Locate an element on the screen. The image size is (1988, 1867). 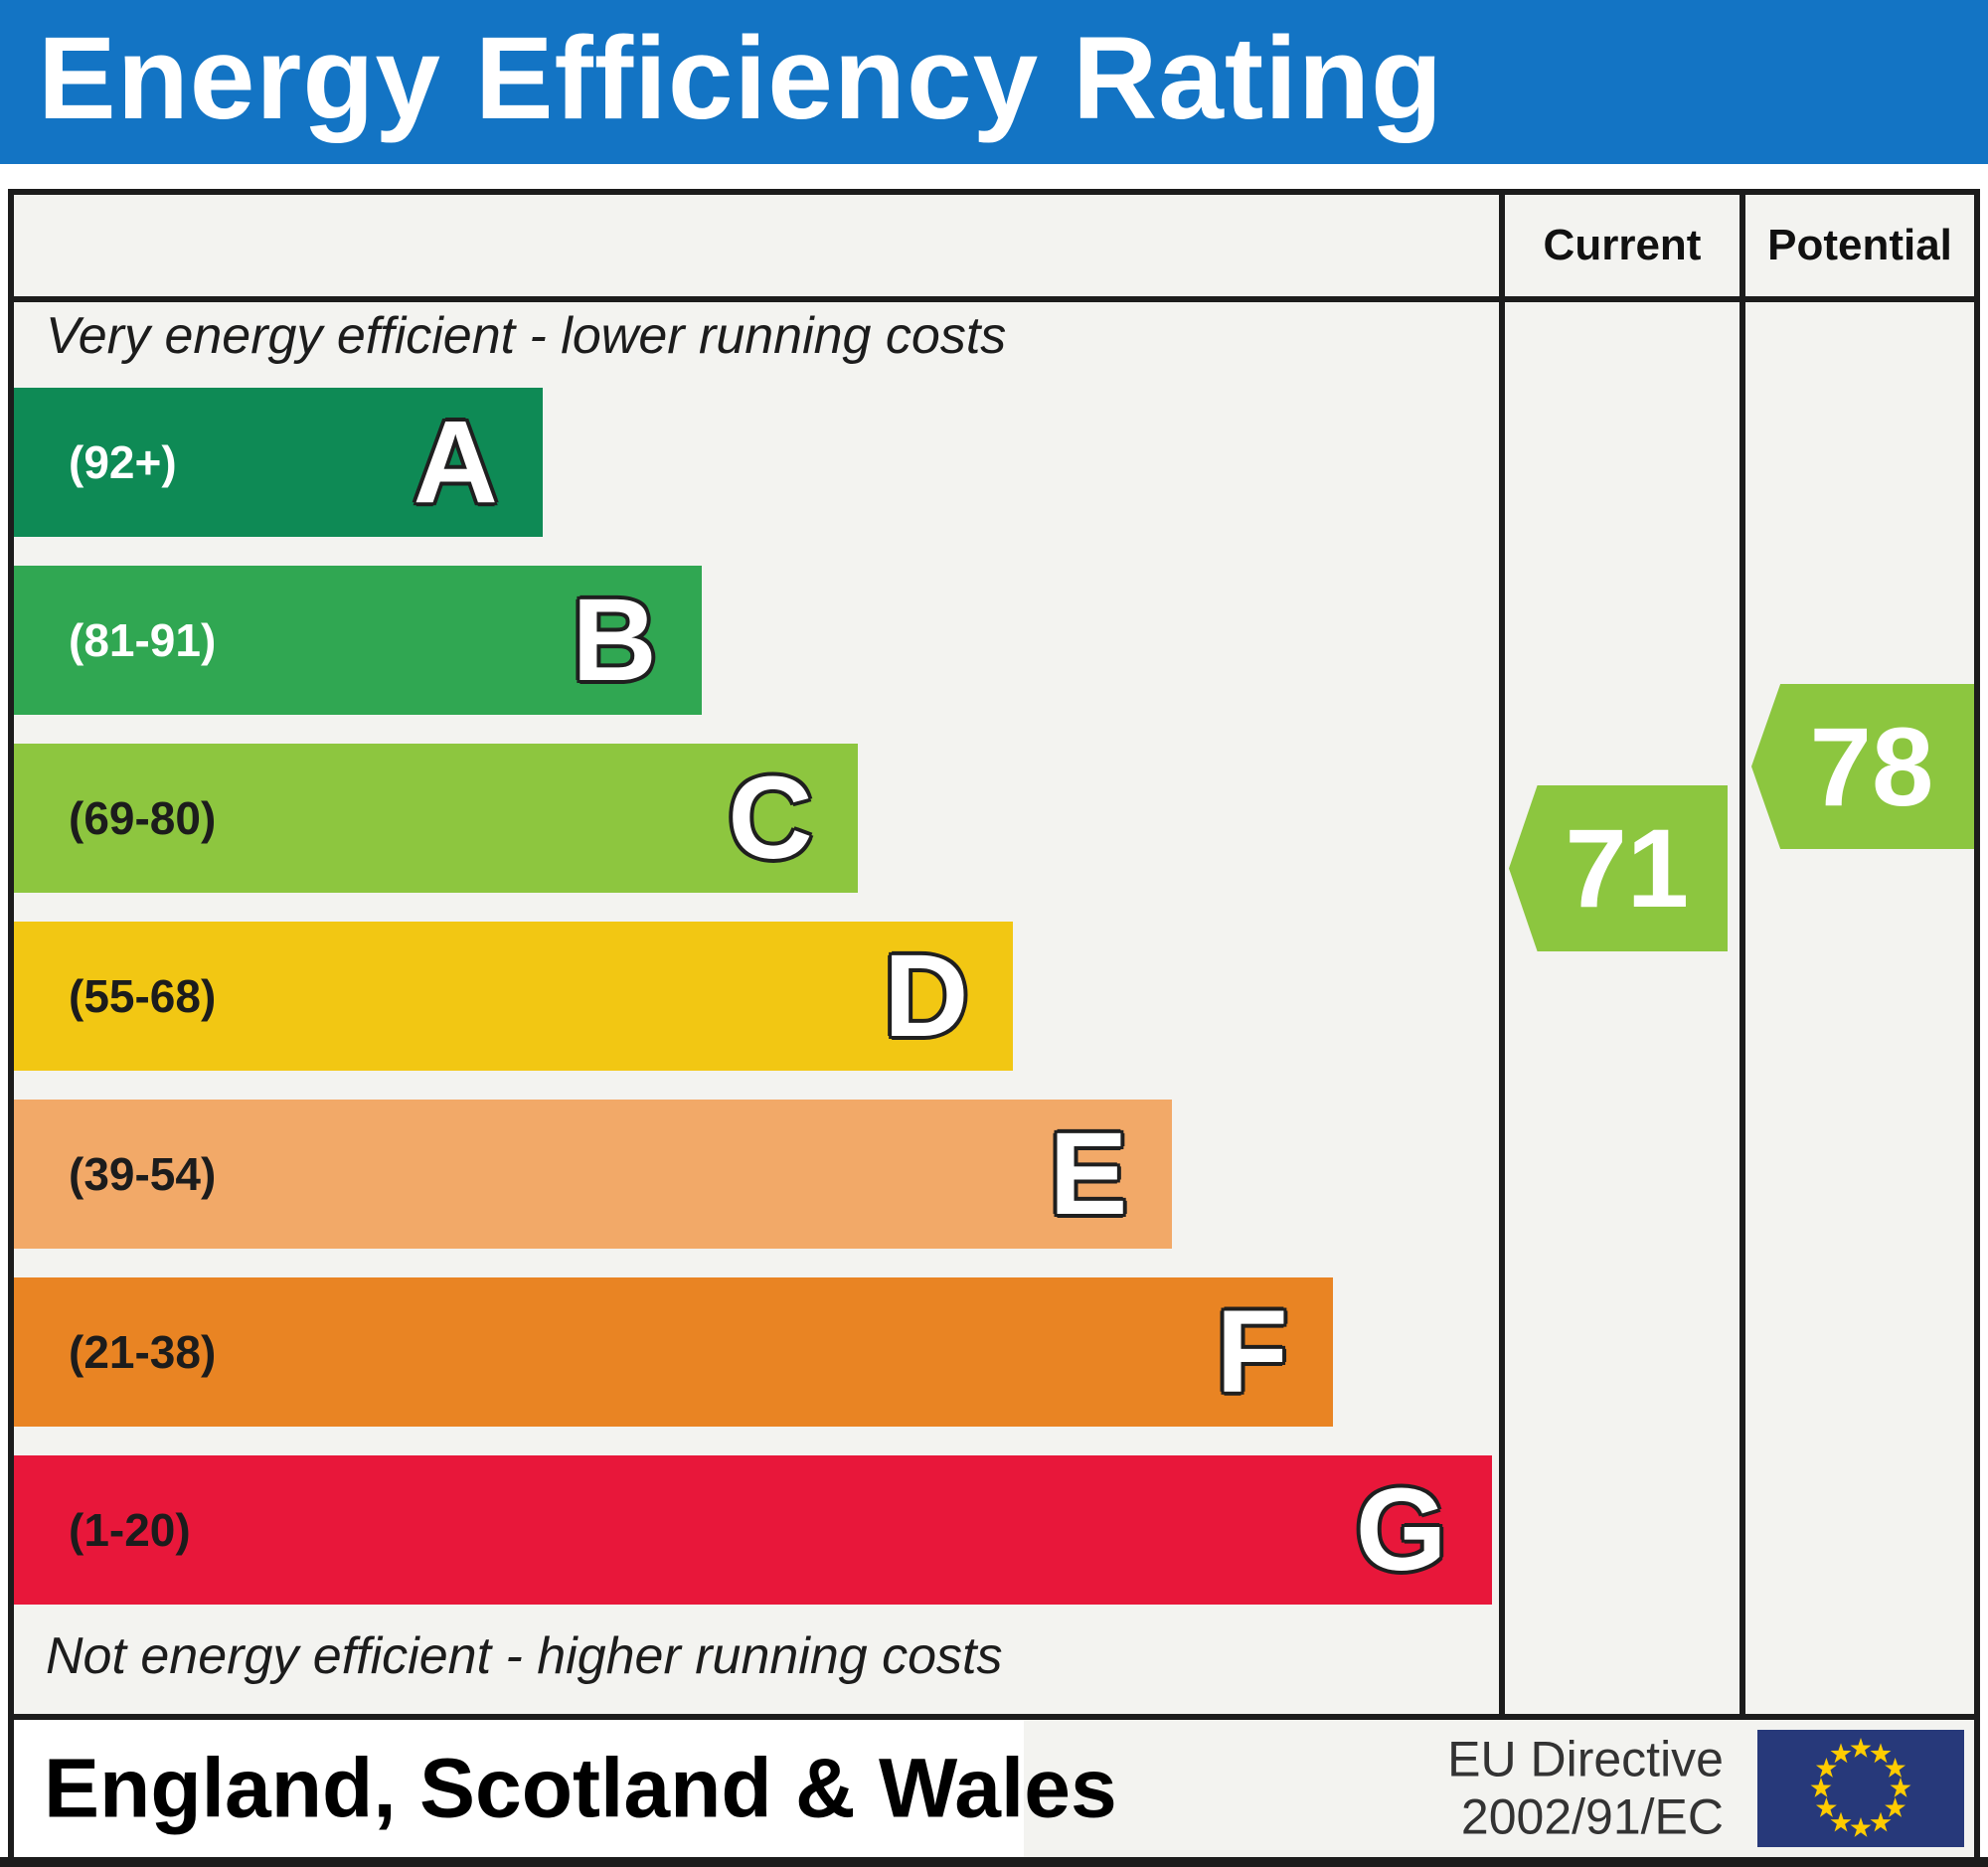
band-letter: E is located at coordinates (1088, 1174).